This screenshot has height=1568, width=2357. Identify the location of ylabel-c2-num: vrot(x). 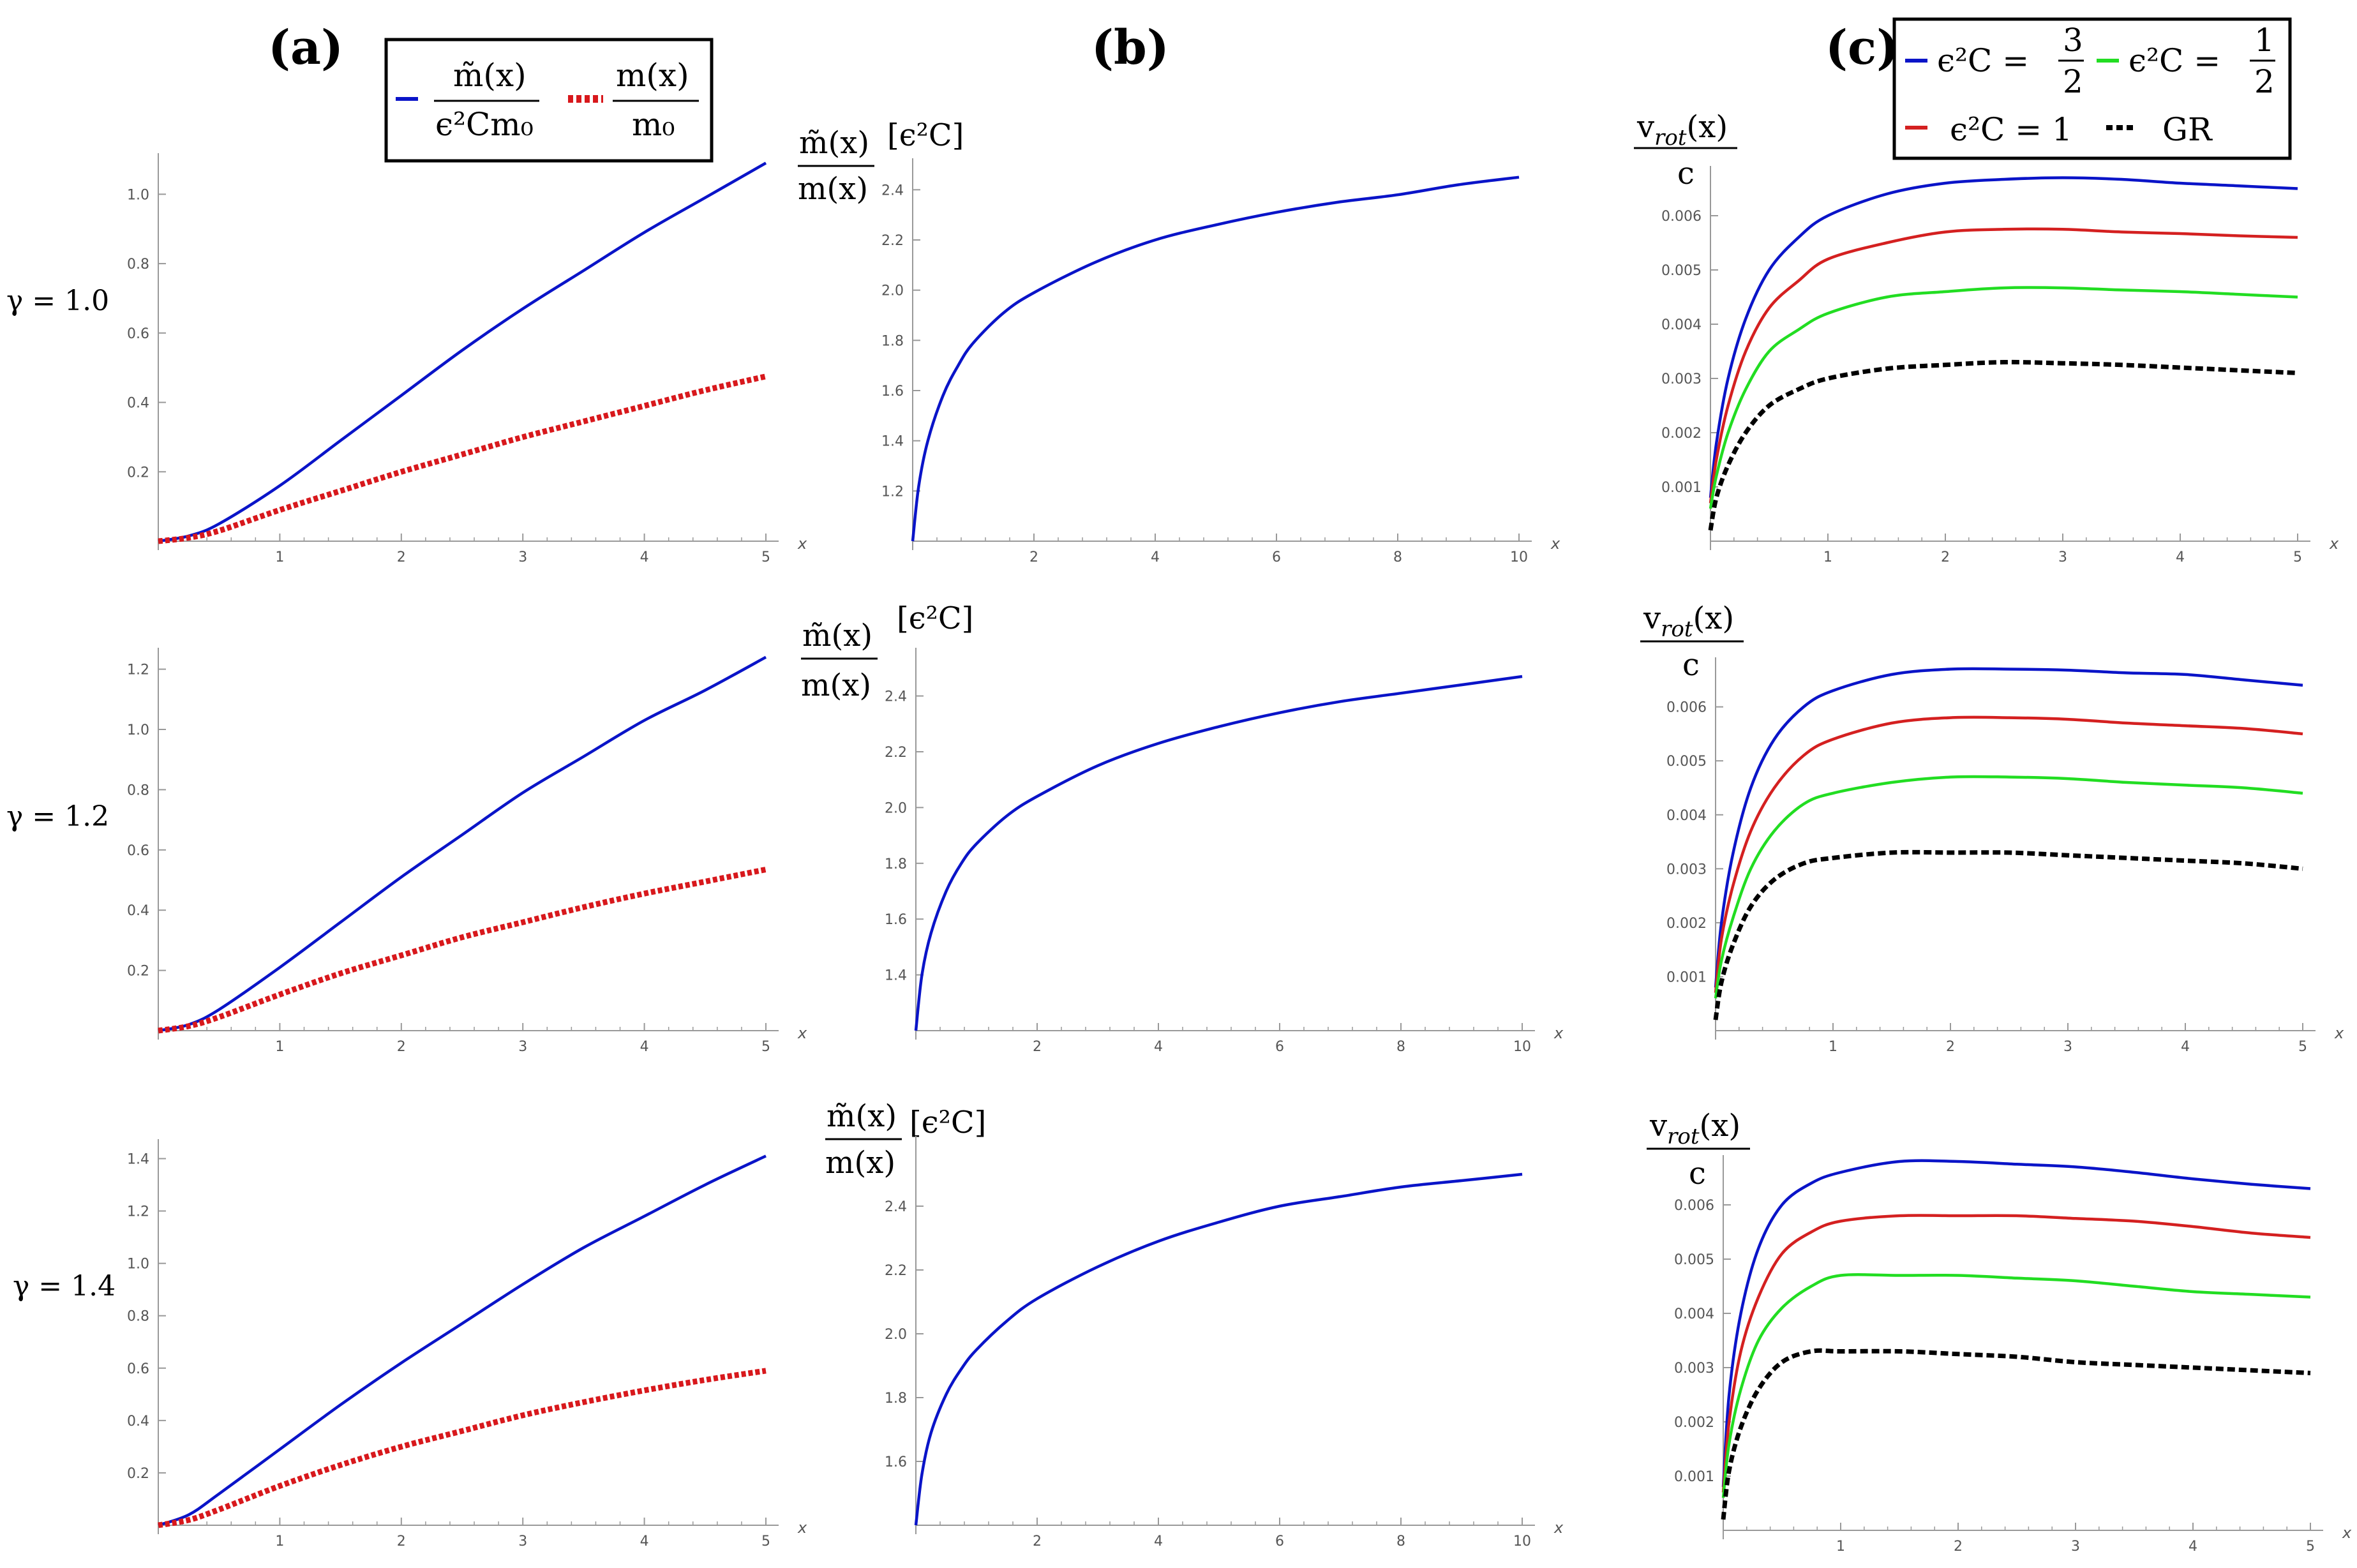
(1689, 621).